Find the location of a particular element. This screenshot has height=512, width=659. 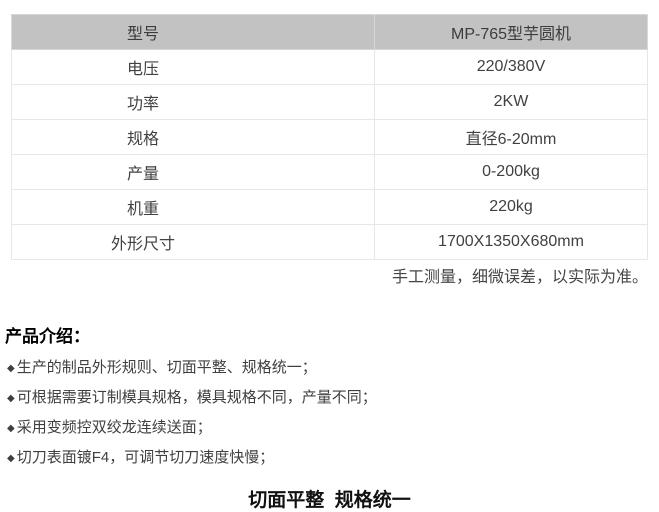

feature-item-text: 生产的制品外形规则、切面平整、规格统一； is located at coordinates (166, 367).